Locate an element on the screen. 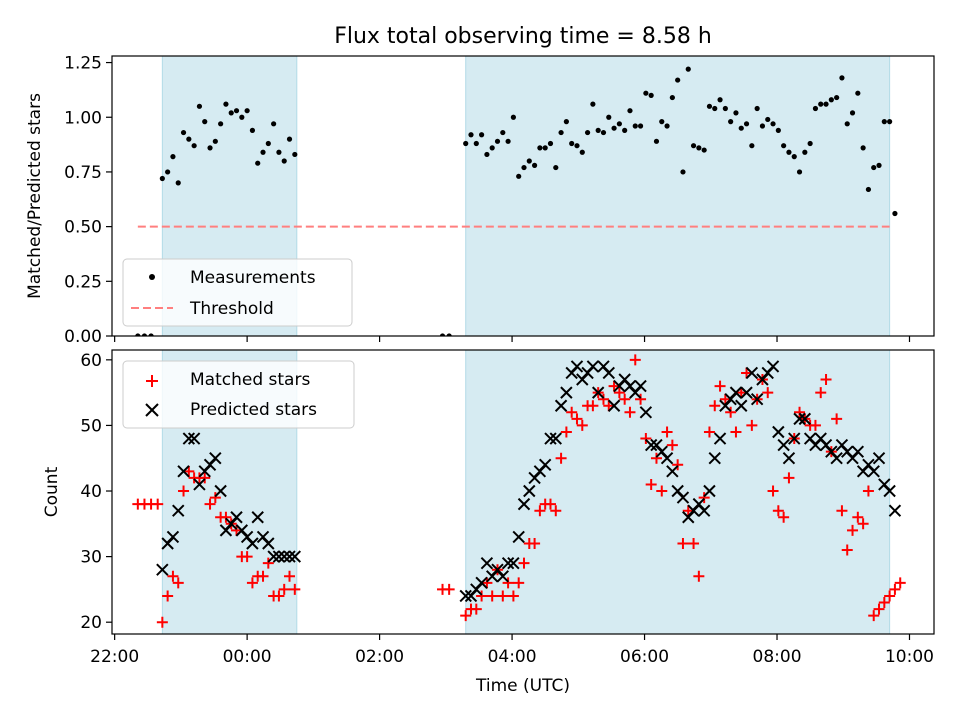  y-tick-label: 0.00 is located at coordinates (83, 337).